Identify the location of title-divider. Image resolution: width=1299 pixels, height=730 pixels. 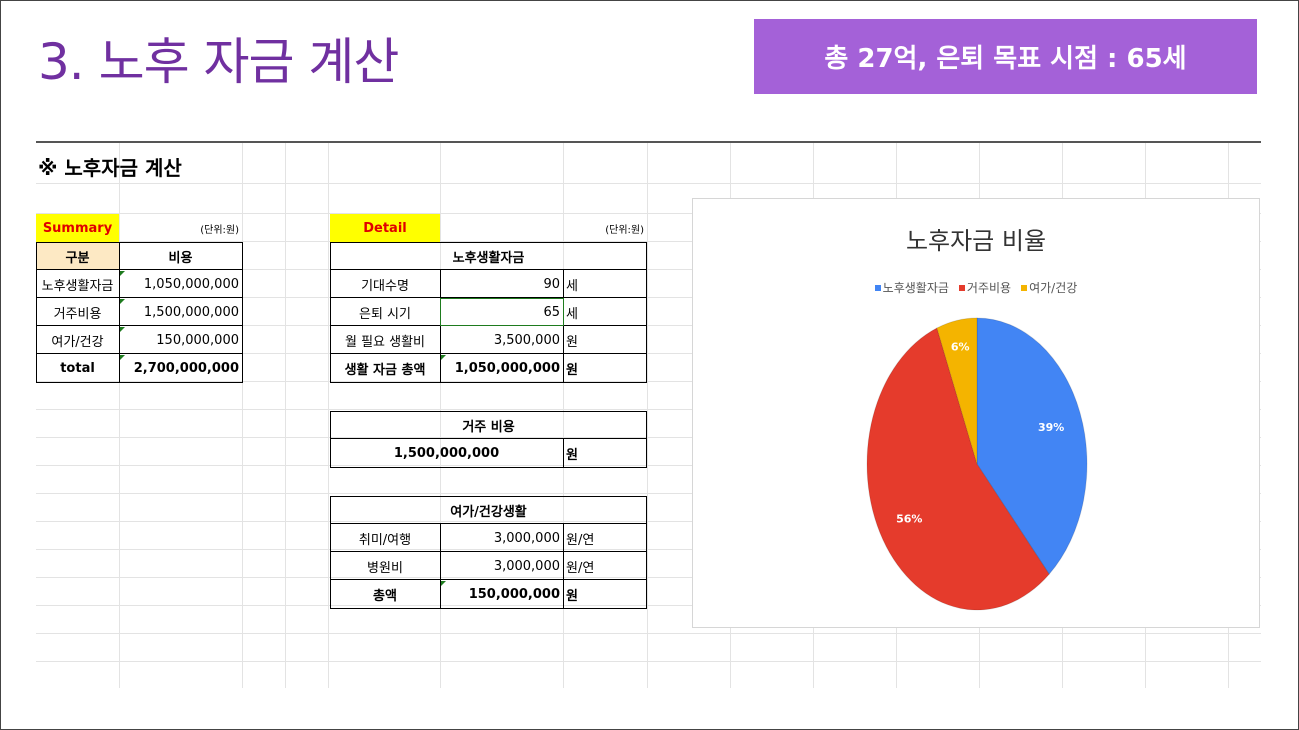
(648, 142).